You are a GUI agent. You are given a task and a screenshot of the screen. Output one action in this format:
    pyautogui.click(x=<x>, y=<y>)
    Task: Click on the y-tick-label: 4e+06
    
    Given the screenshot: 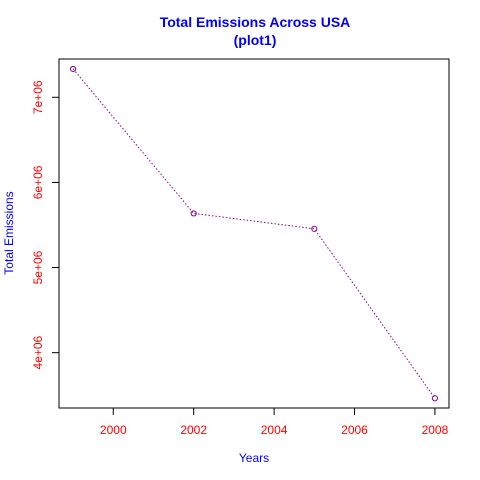 What is the action you would take?
    pyautogui.click(x=38, y=352)
    